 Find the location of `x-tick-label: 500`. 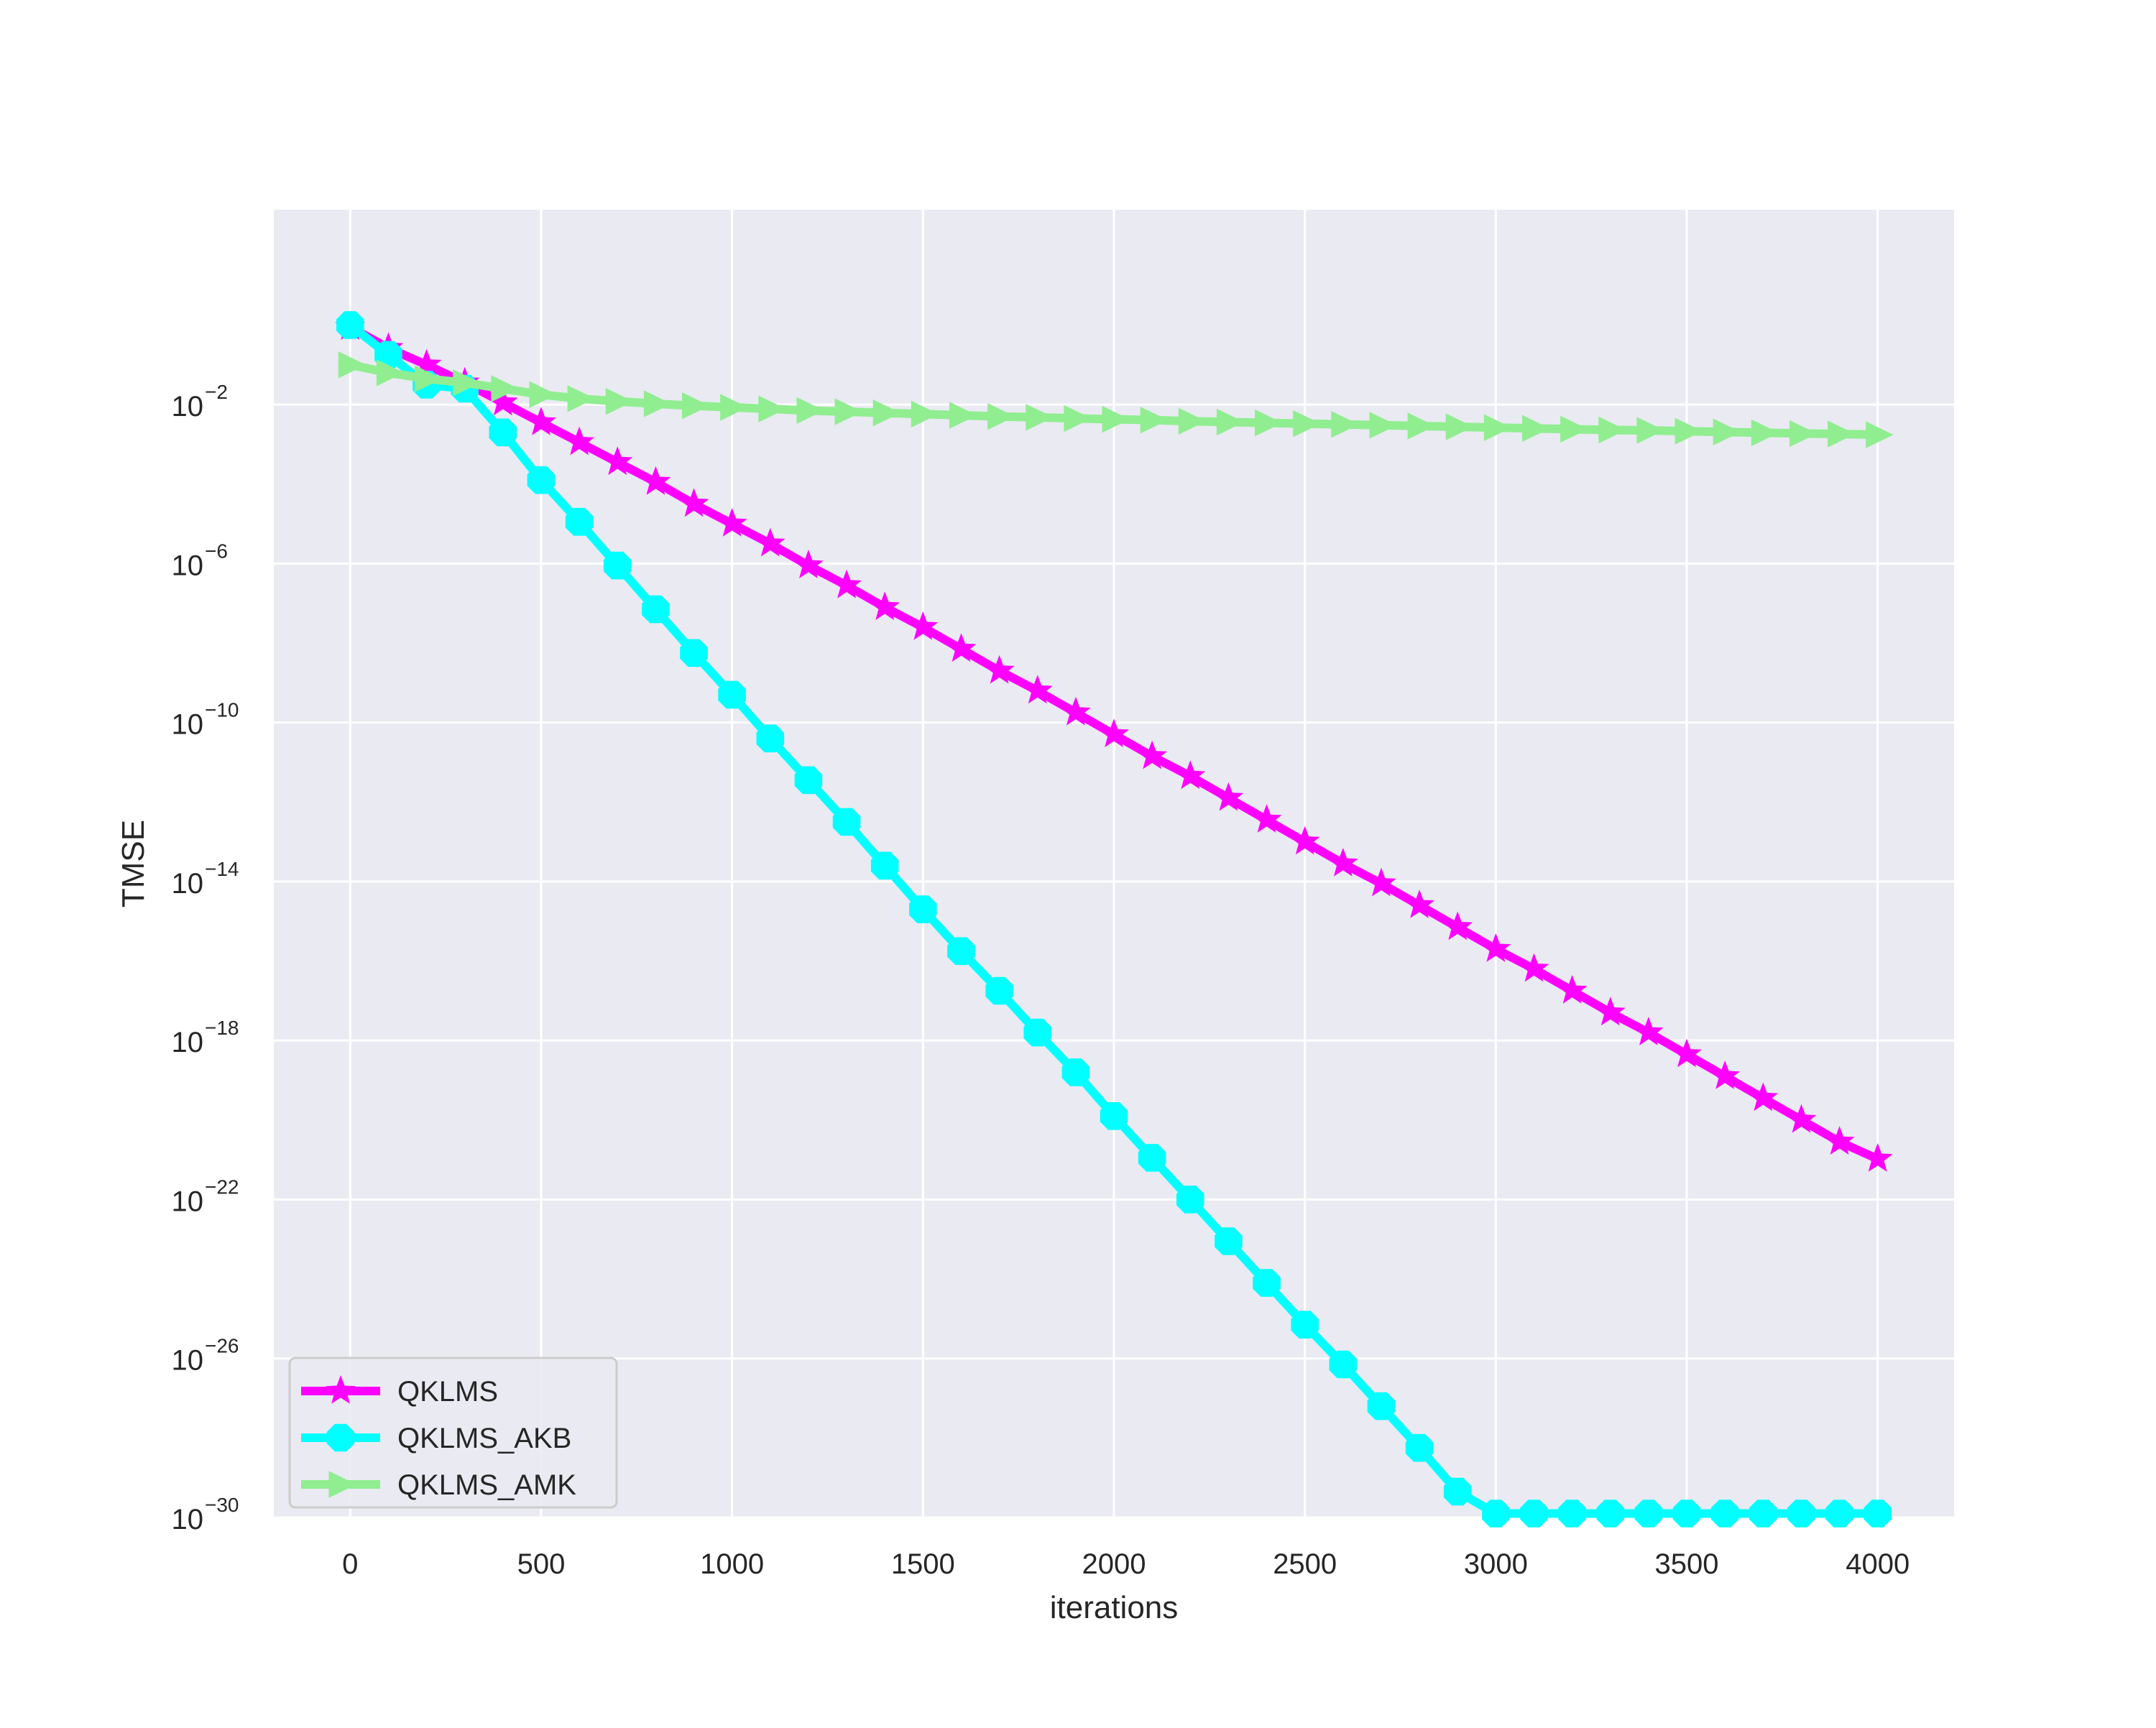

x-tick-label: 500 is located at coordinates (541, 1564).